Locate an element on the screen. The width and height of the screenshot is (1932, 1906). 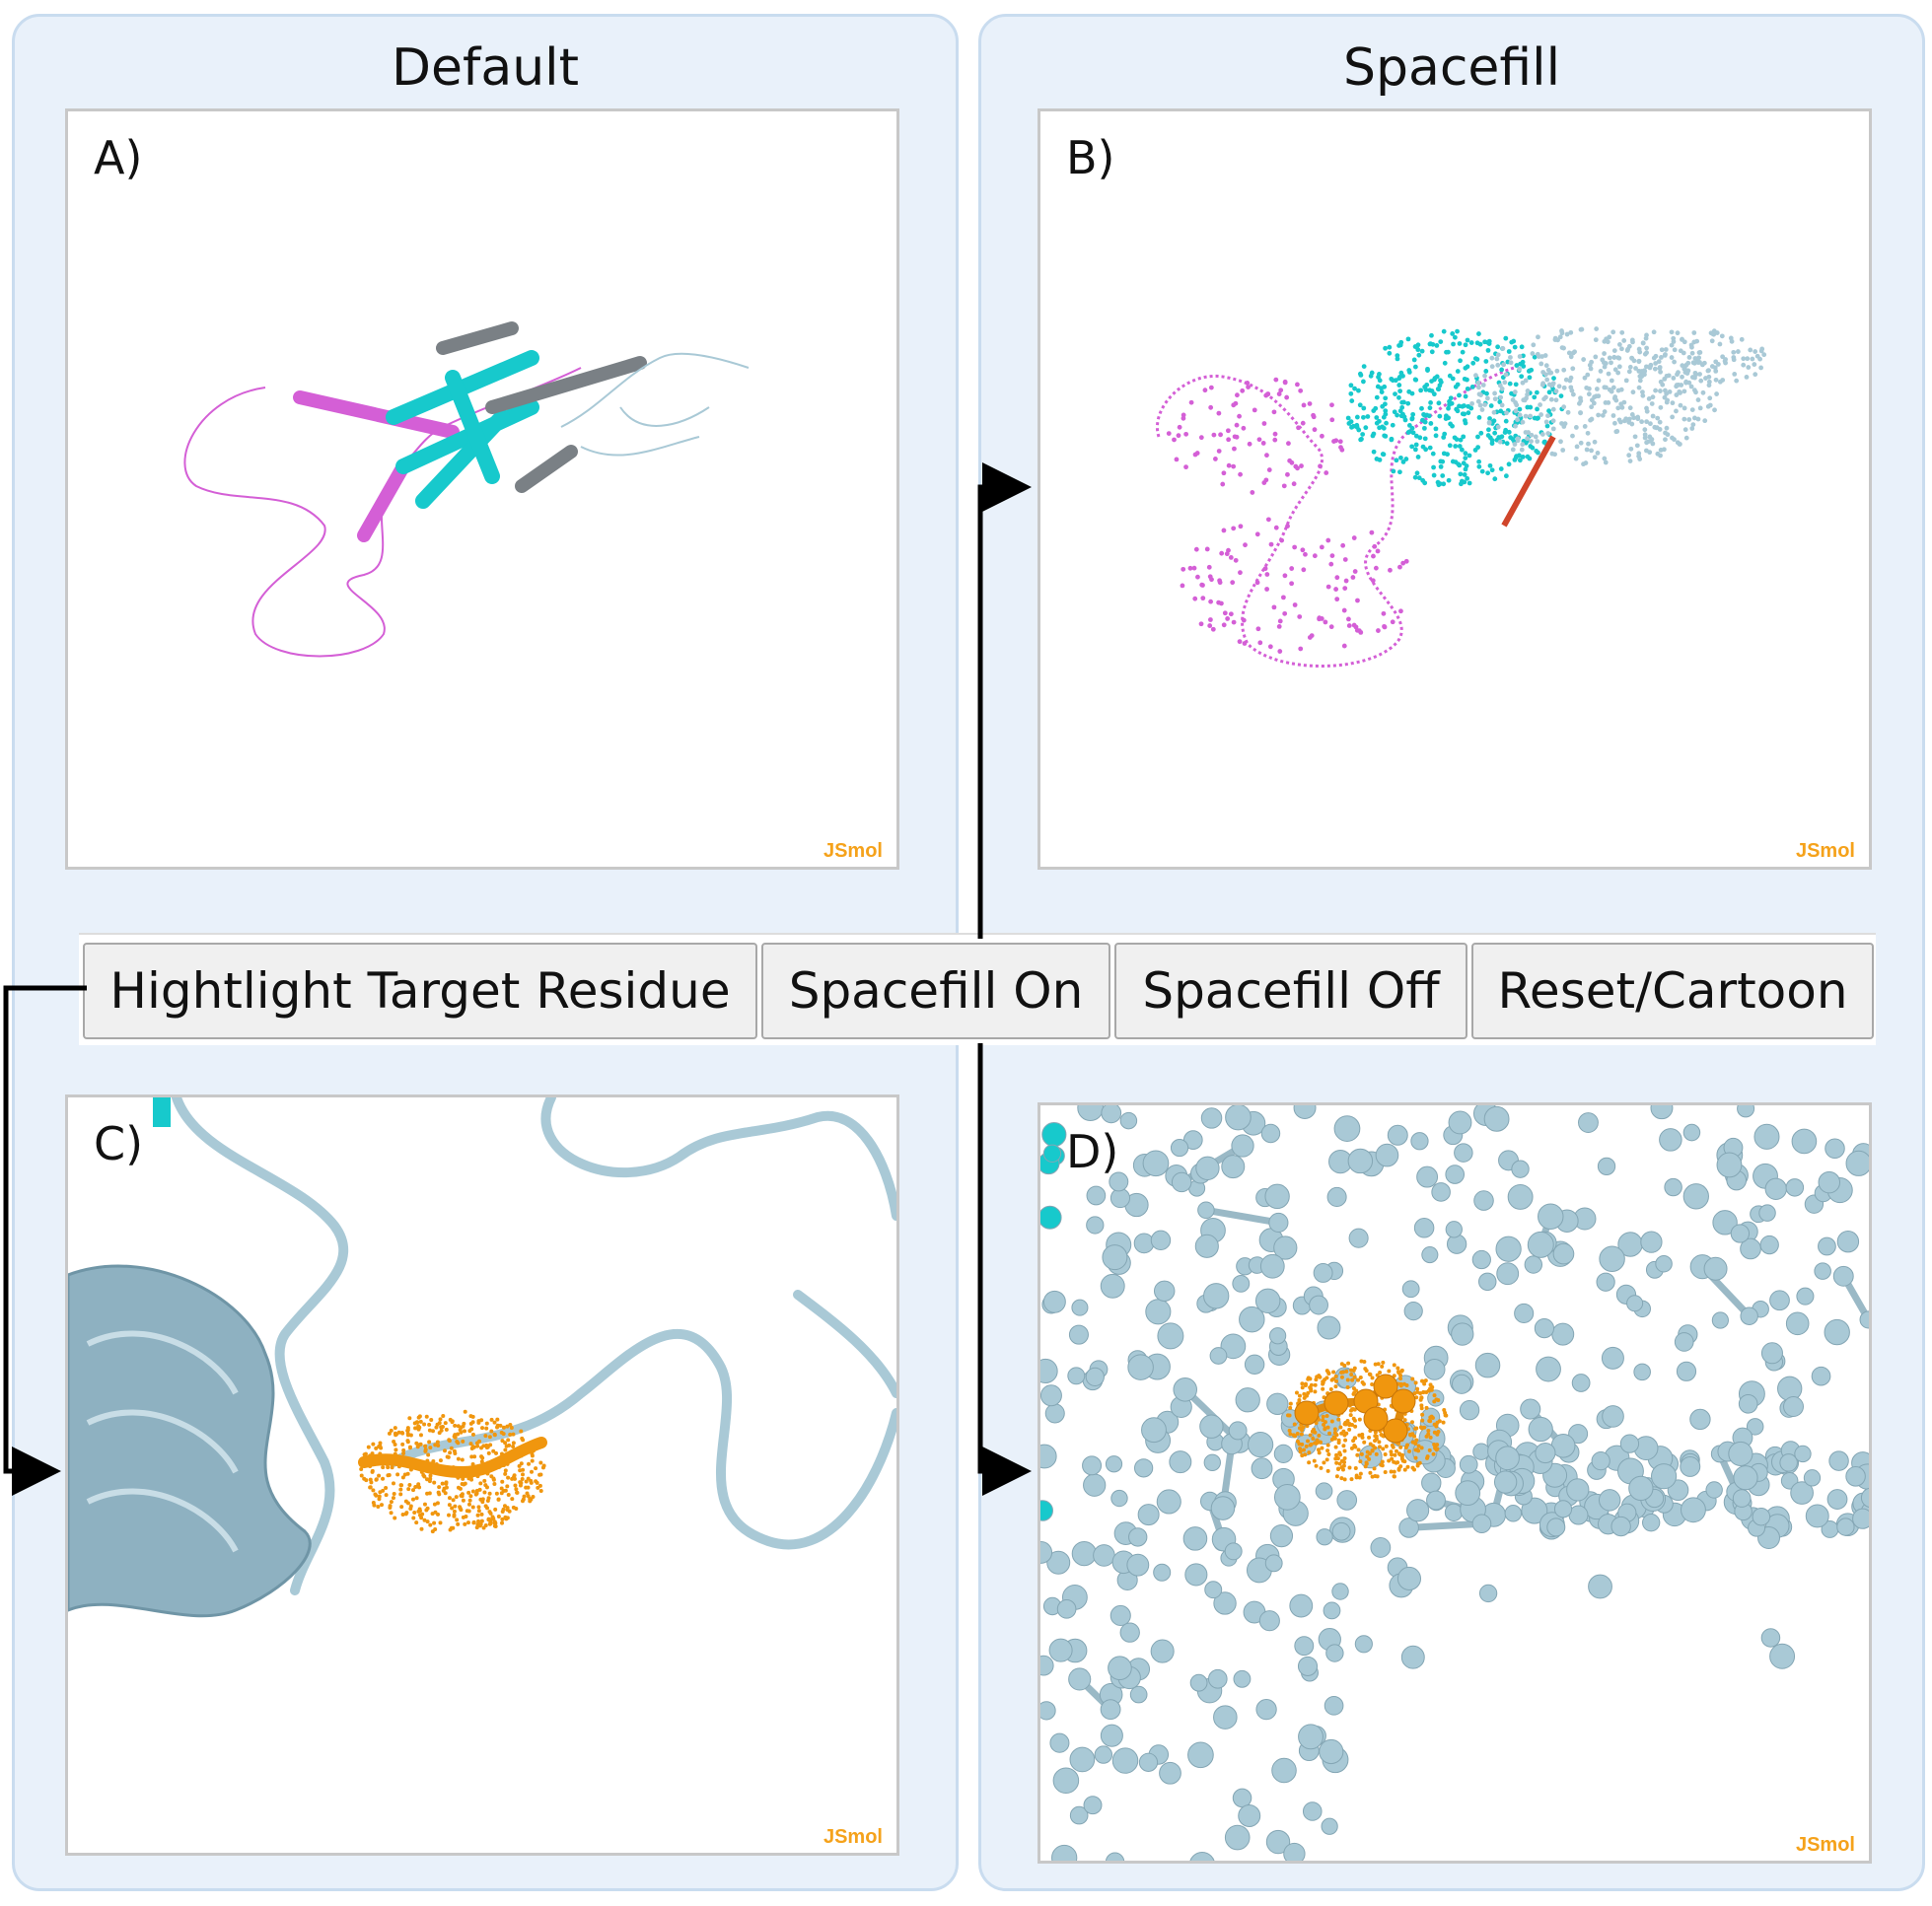
spacefill-column-title: Spacefill is located at coordinates (1451, 68).